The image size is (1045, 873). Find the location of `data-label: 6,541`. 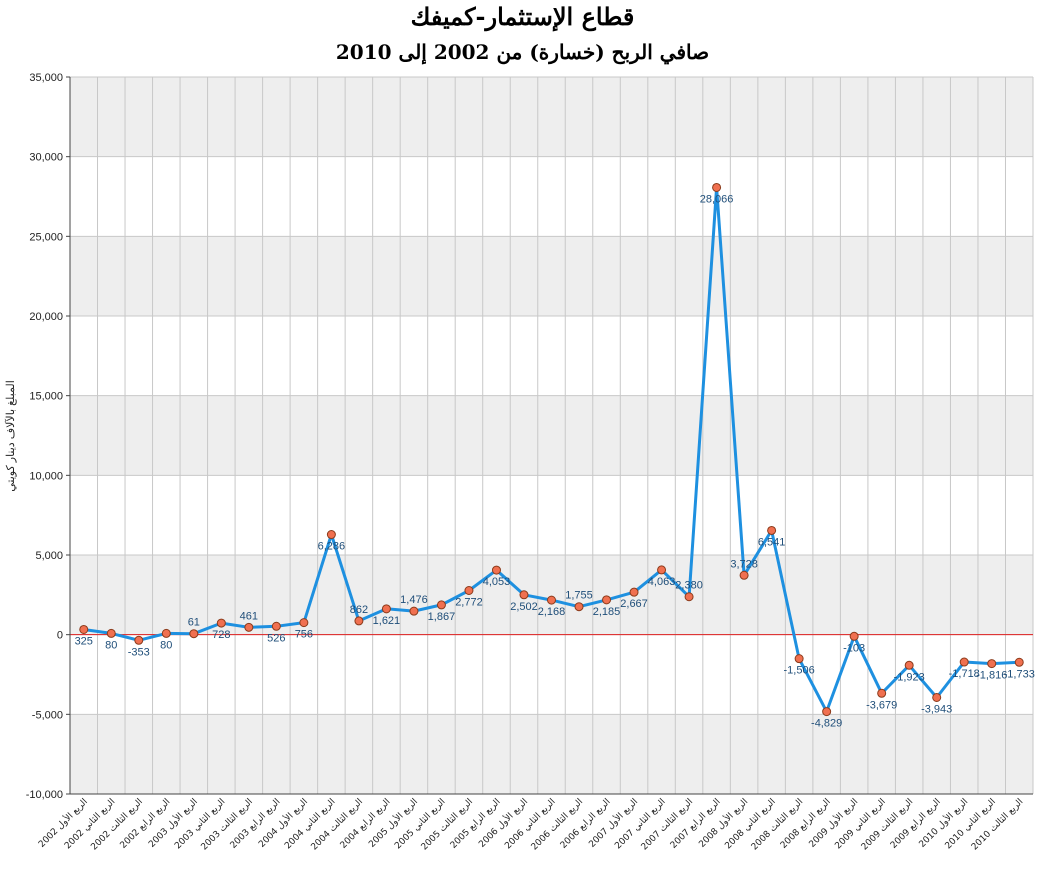

data-label: 6,541 is located at coordinates (772, 542).